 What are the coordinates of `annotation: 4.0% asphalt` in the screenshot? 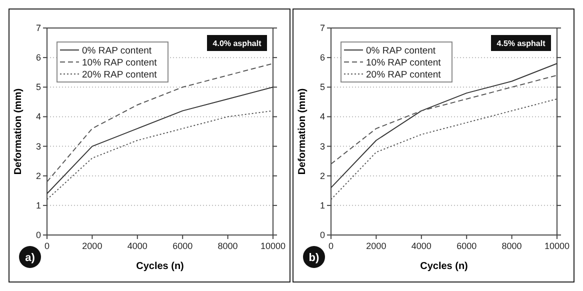 It's located at (237, 43).